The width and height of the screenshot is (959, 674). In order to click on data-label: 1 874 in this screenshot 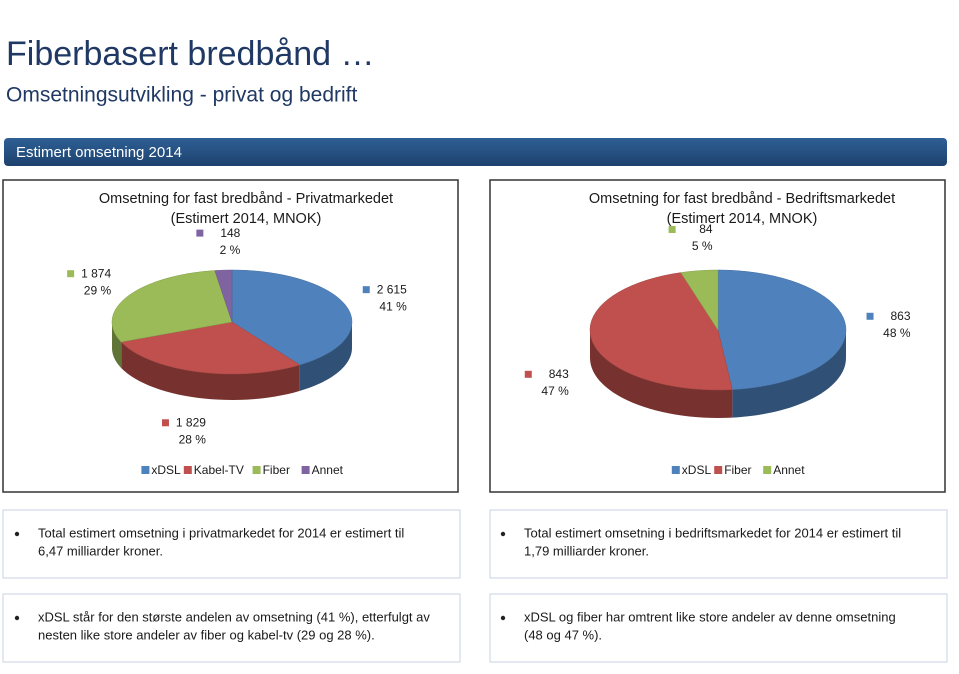, I will do `click(96, 273)`.